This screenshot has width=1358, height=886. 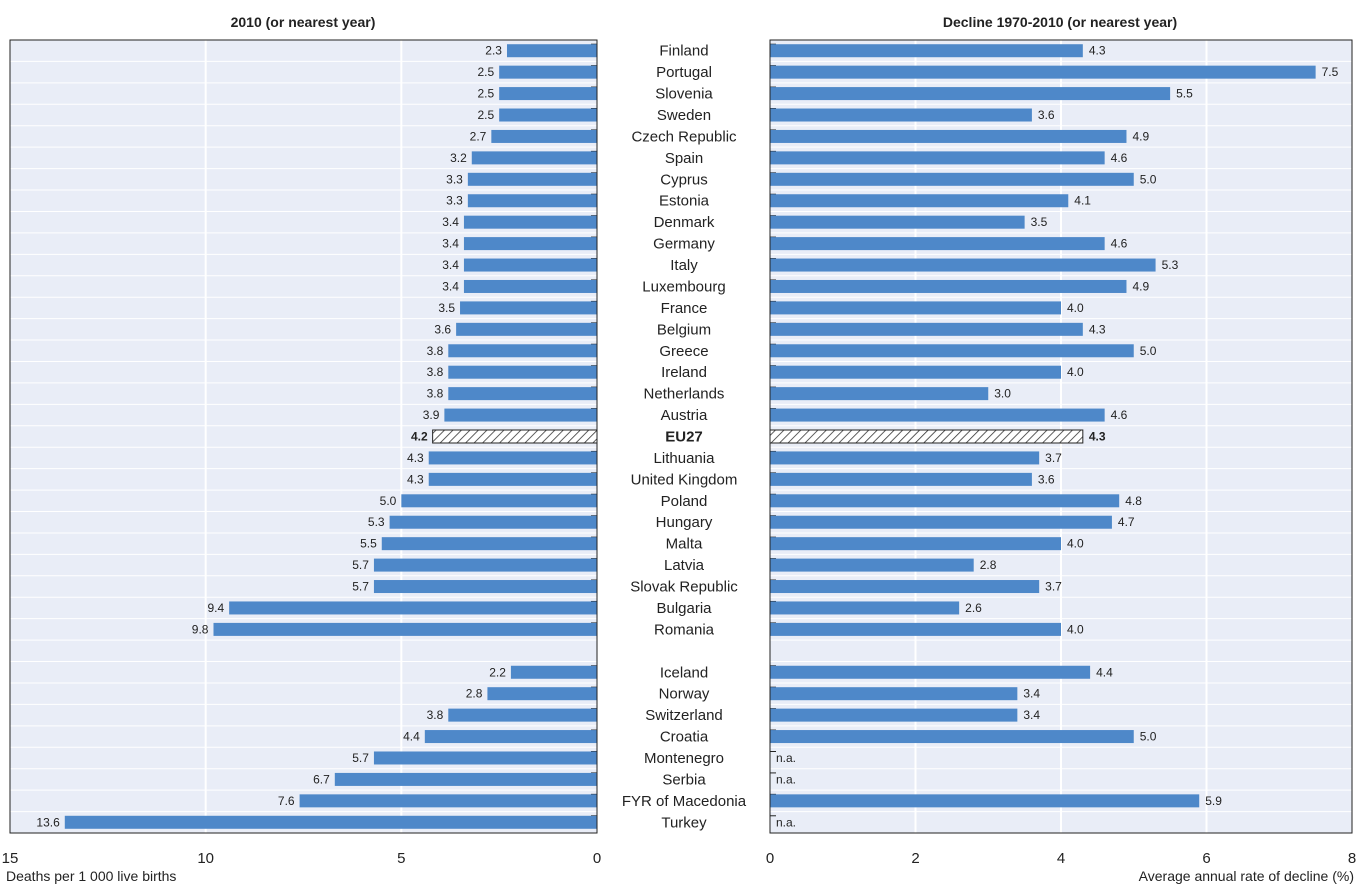 I want to click on left-bar-austria, so click(x=520, y=415).